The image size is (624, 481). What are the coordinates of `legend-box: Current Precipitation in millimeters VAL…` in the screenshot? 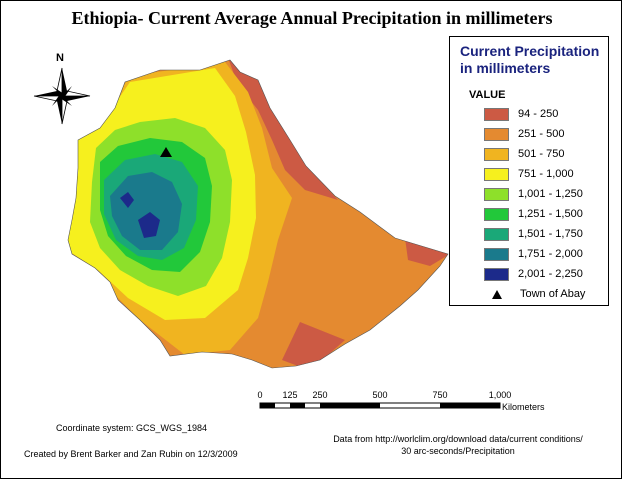 It's located at (529, 171).